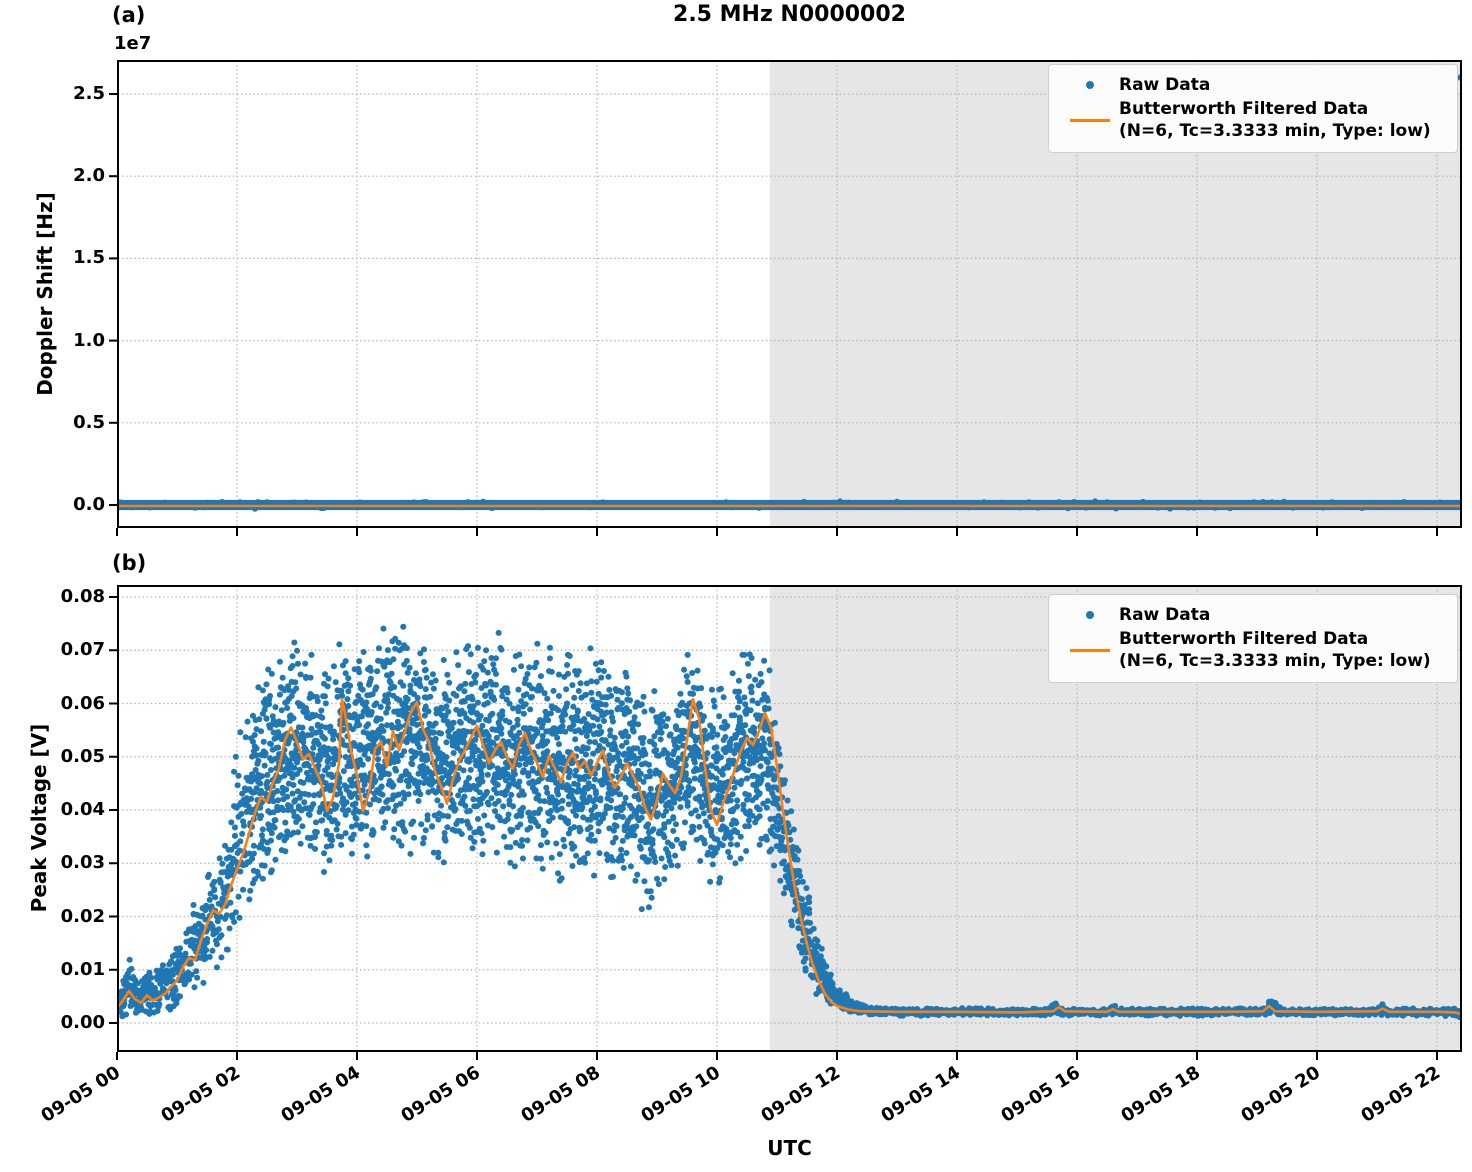  I want to click on x-tick-label: 09-05 16, so click(1041, 1094).